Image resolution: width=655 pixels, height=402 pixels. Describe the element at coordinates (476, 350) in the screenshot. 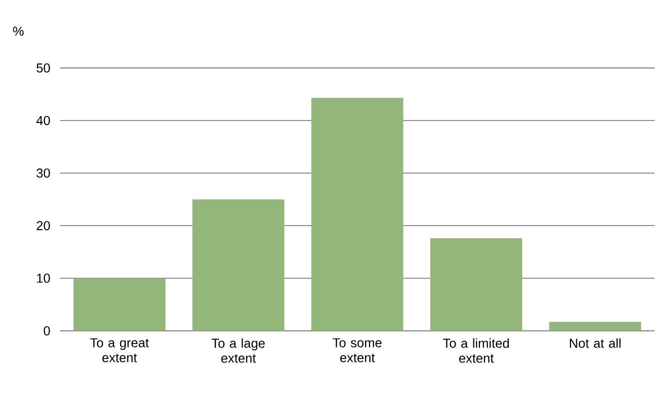

I see `x-tick-label: To a limited extent` at that location.